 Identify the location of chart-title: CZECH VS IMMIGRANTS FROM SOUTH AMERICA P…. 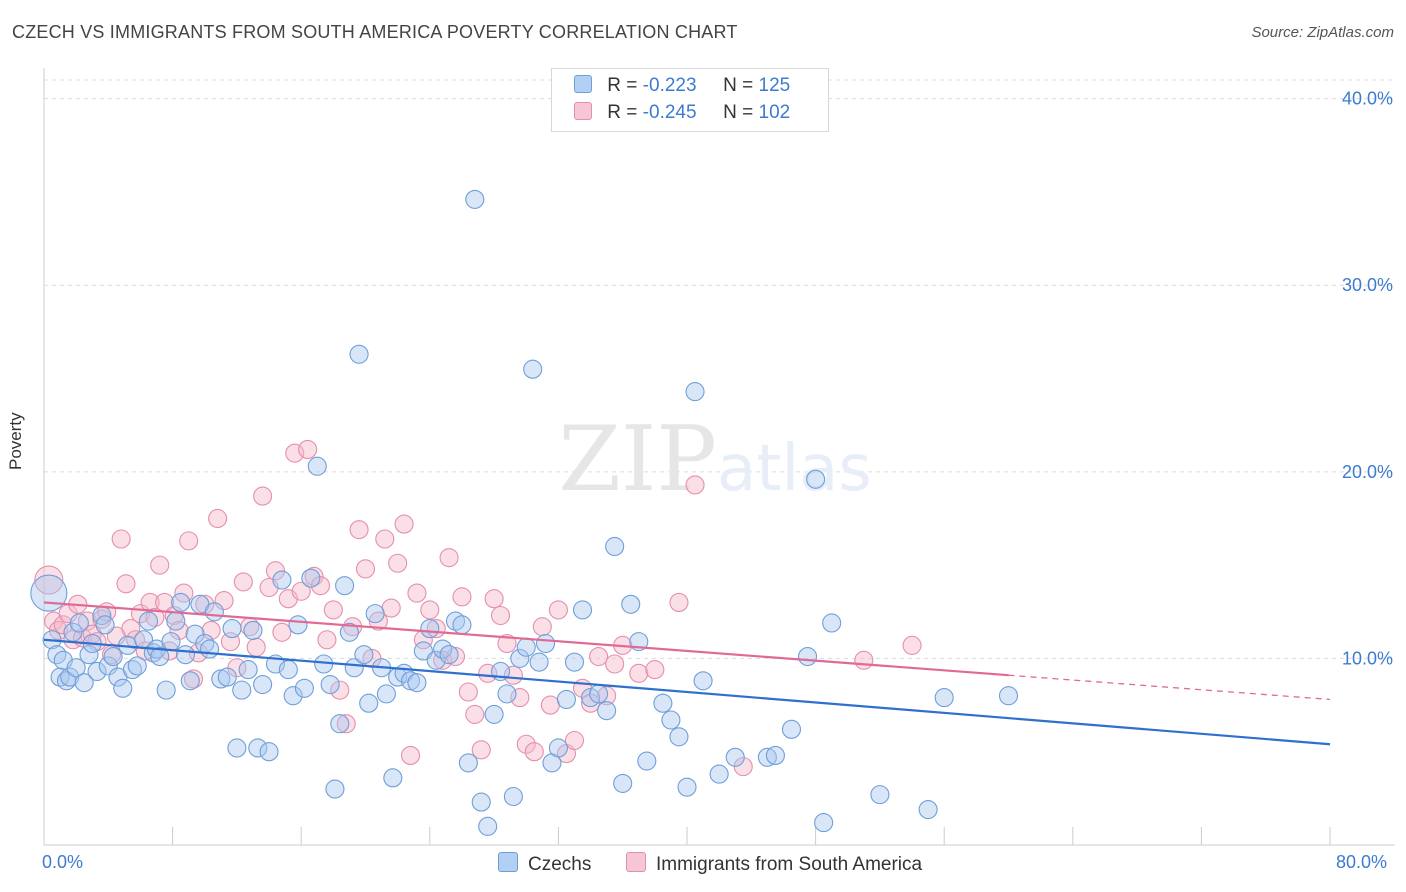
(375, 32).